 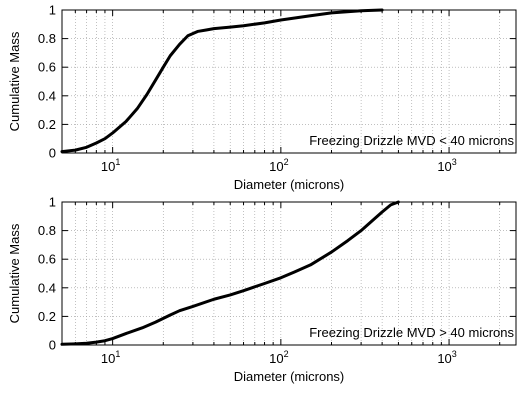 I want to click on bottom-annotation: Freezing Drizzle MVD > 40 microns, so click(x=411, y=332).